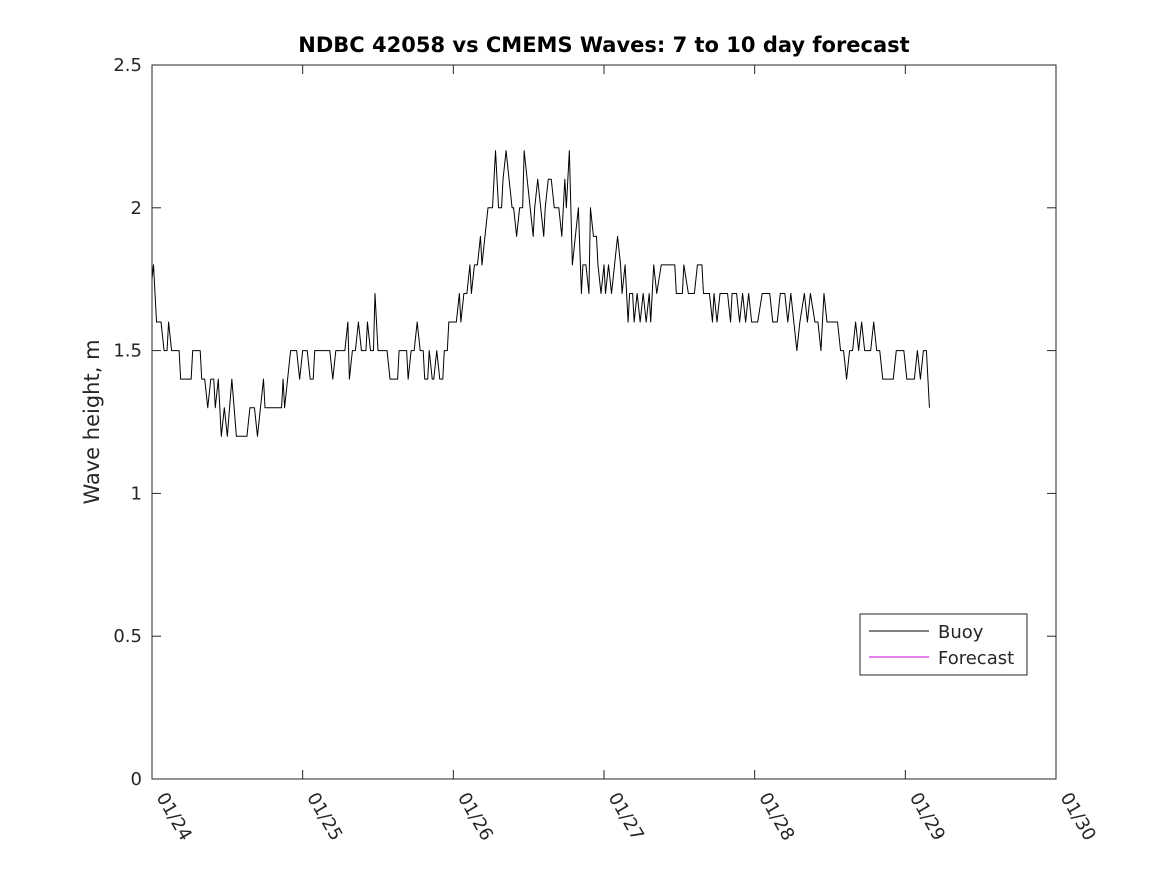 The width and height of the screenshot is (1167, 880). Describe the element at coordinates (976, 658) in the screenshot. I see `legend-label-forecast: Forecast` at that location.